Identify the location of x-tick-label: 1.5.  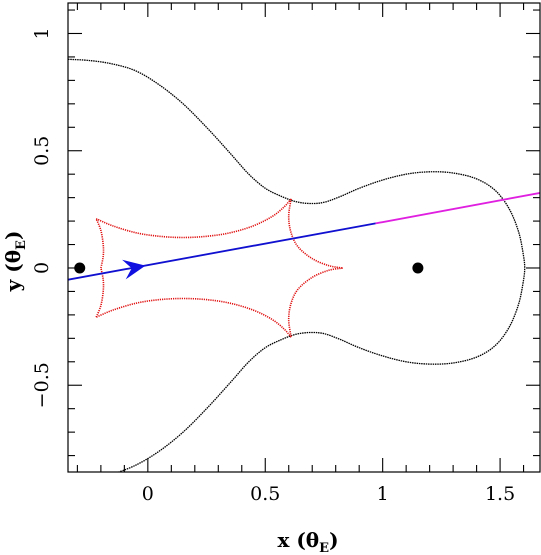
(500, 494).